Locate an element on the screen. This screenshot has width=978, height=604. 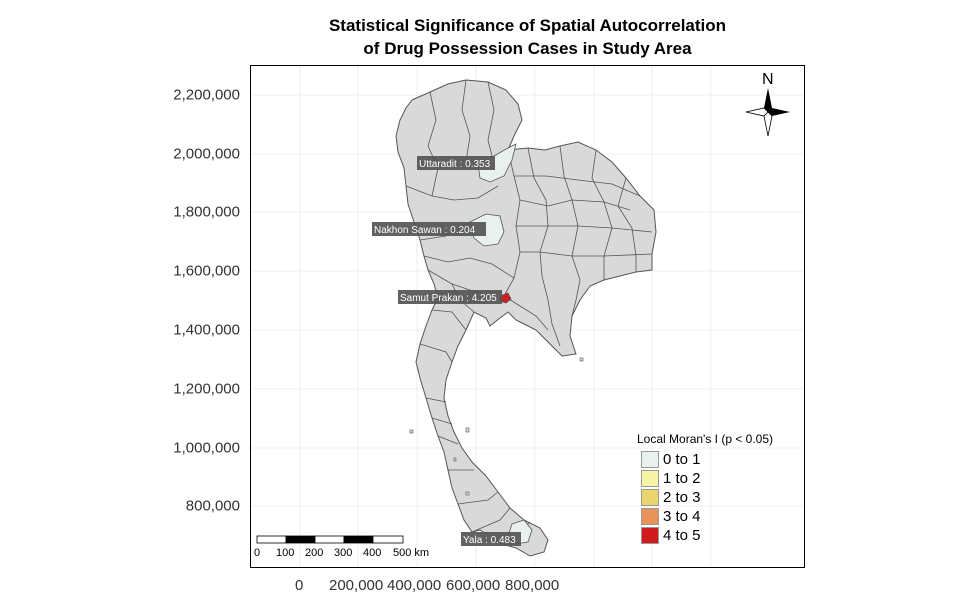
north-label: N is located at coordinates (768, 79).